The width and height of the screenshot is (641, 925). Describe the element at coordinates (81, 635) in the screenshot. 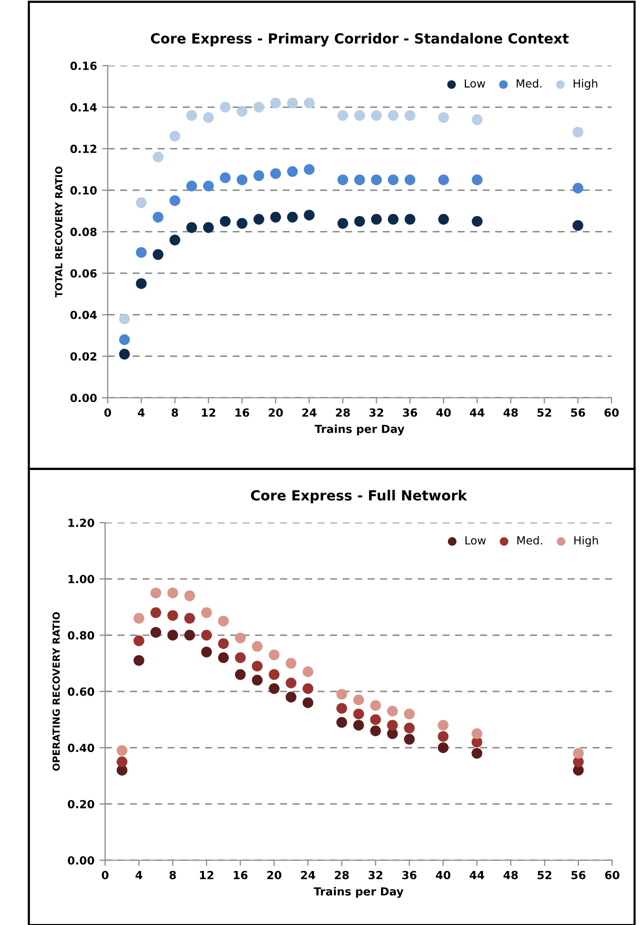

I see `y-tick-label: 0.80` at that location.